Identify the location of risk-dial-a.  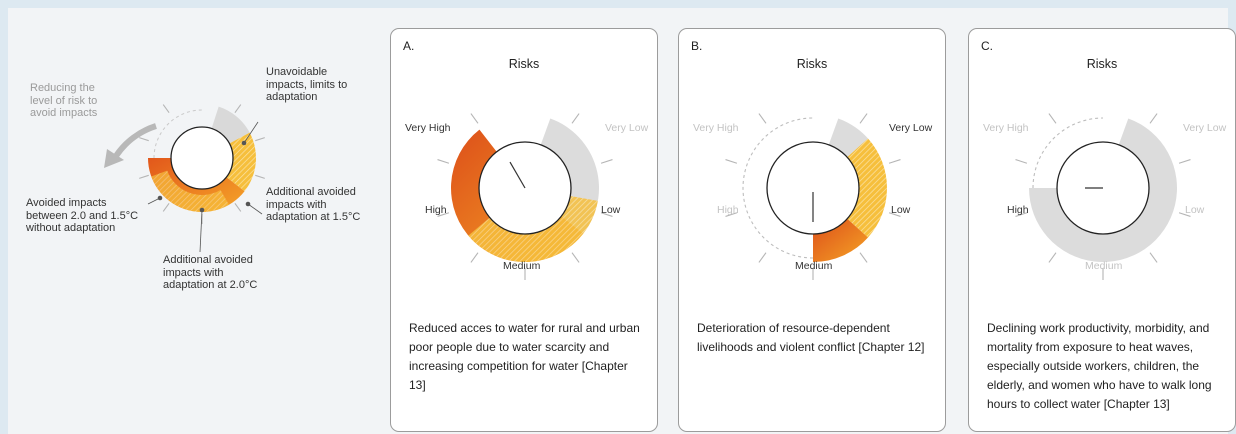
(525, 196).